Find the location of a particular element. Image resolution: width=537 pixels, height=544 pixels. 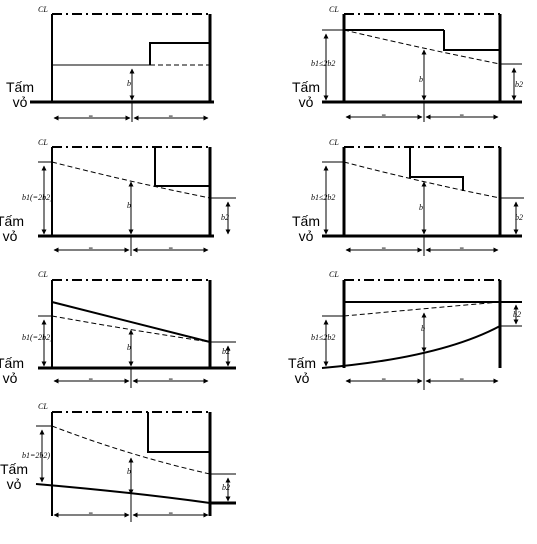

b1-label: b1=2b2) is located at coordinates (36, 455).